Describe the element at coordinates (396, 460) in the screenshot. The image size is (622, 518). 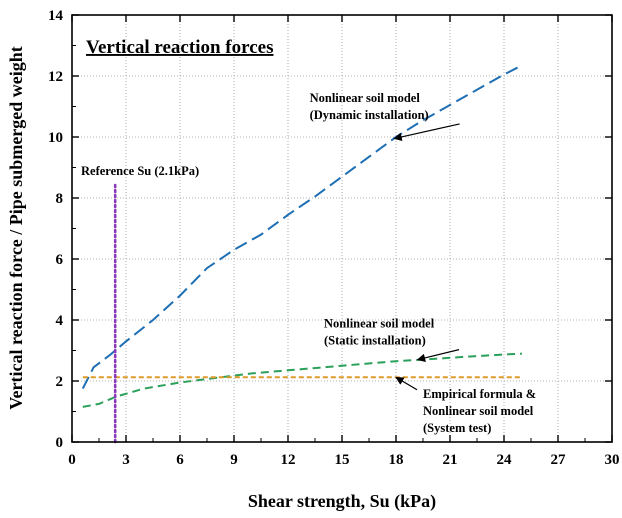
I see `x-tick-label: 18` at that location.